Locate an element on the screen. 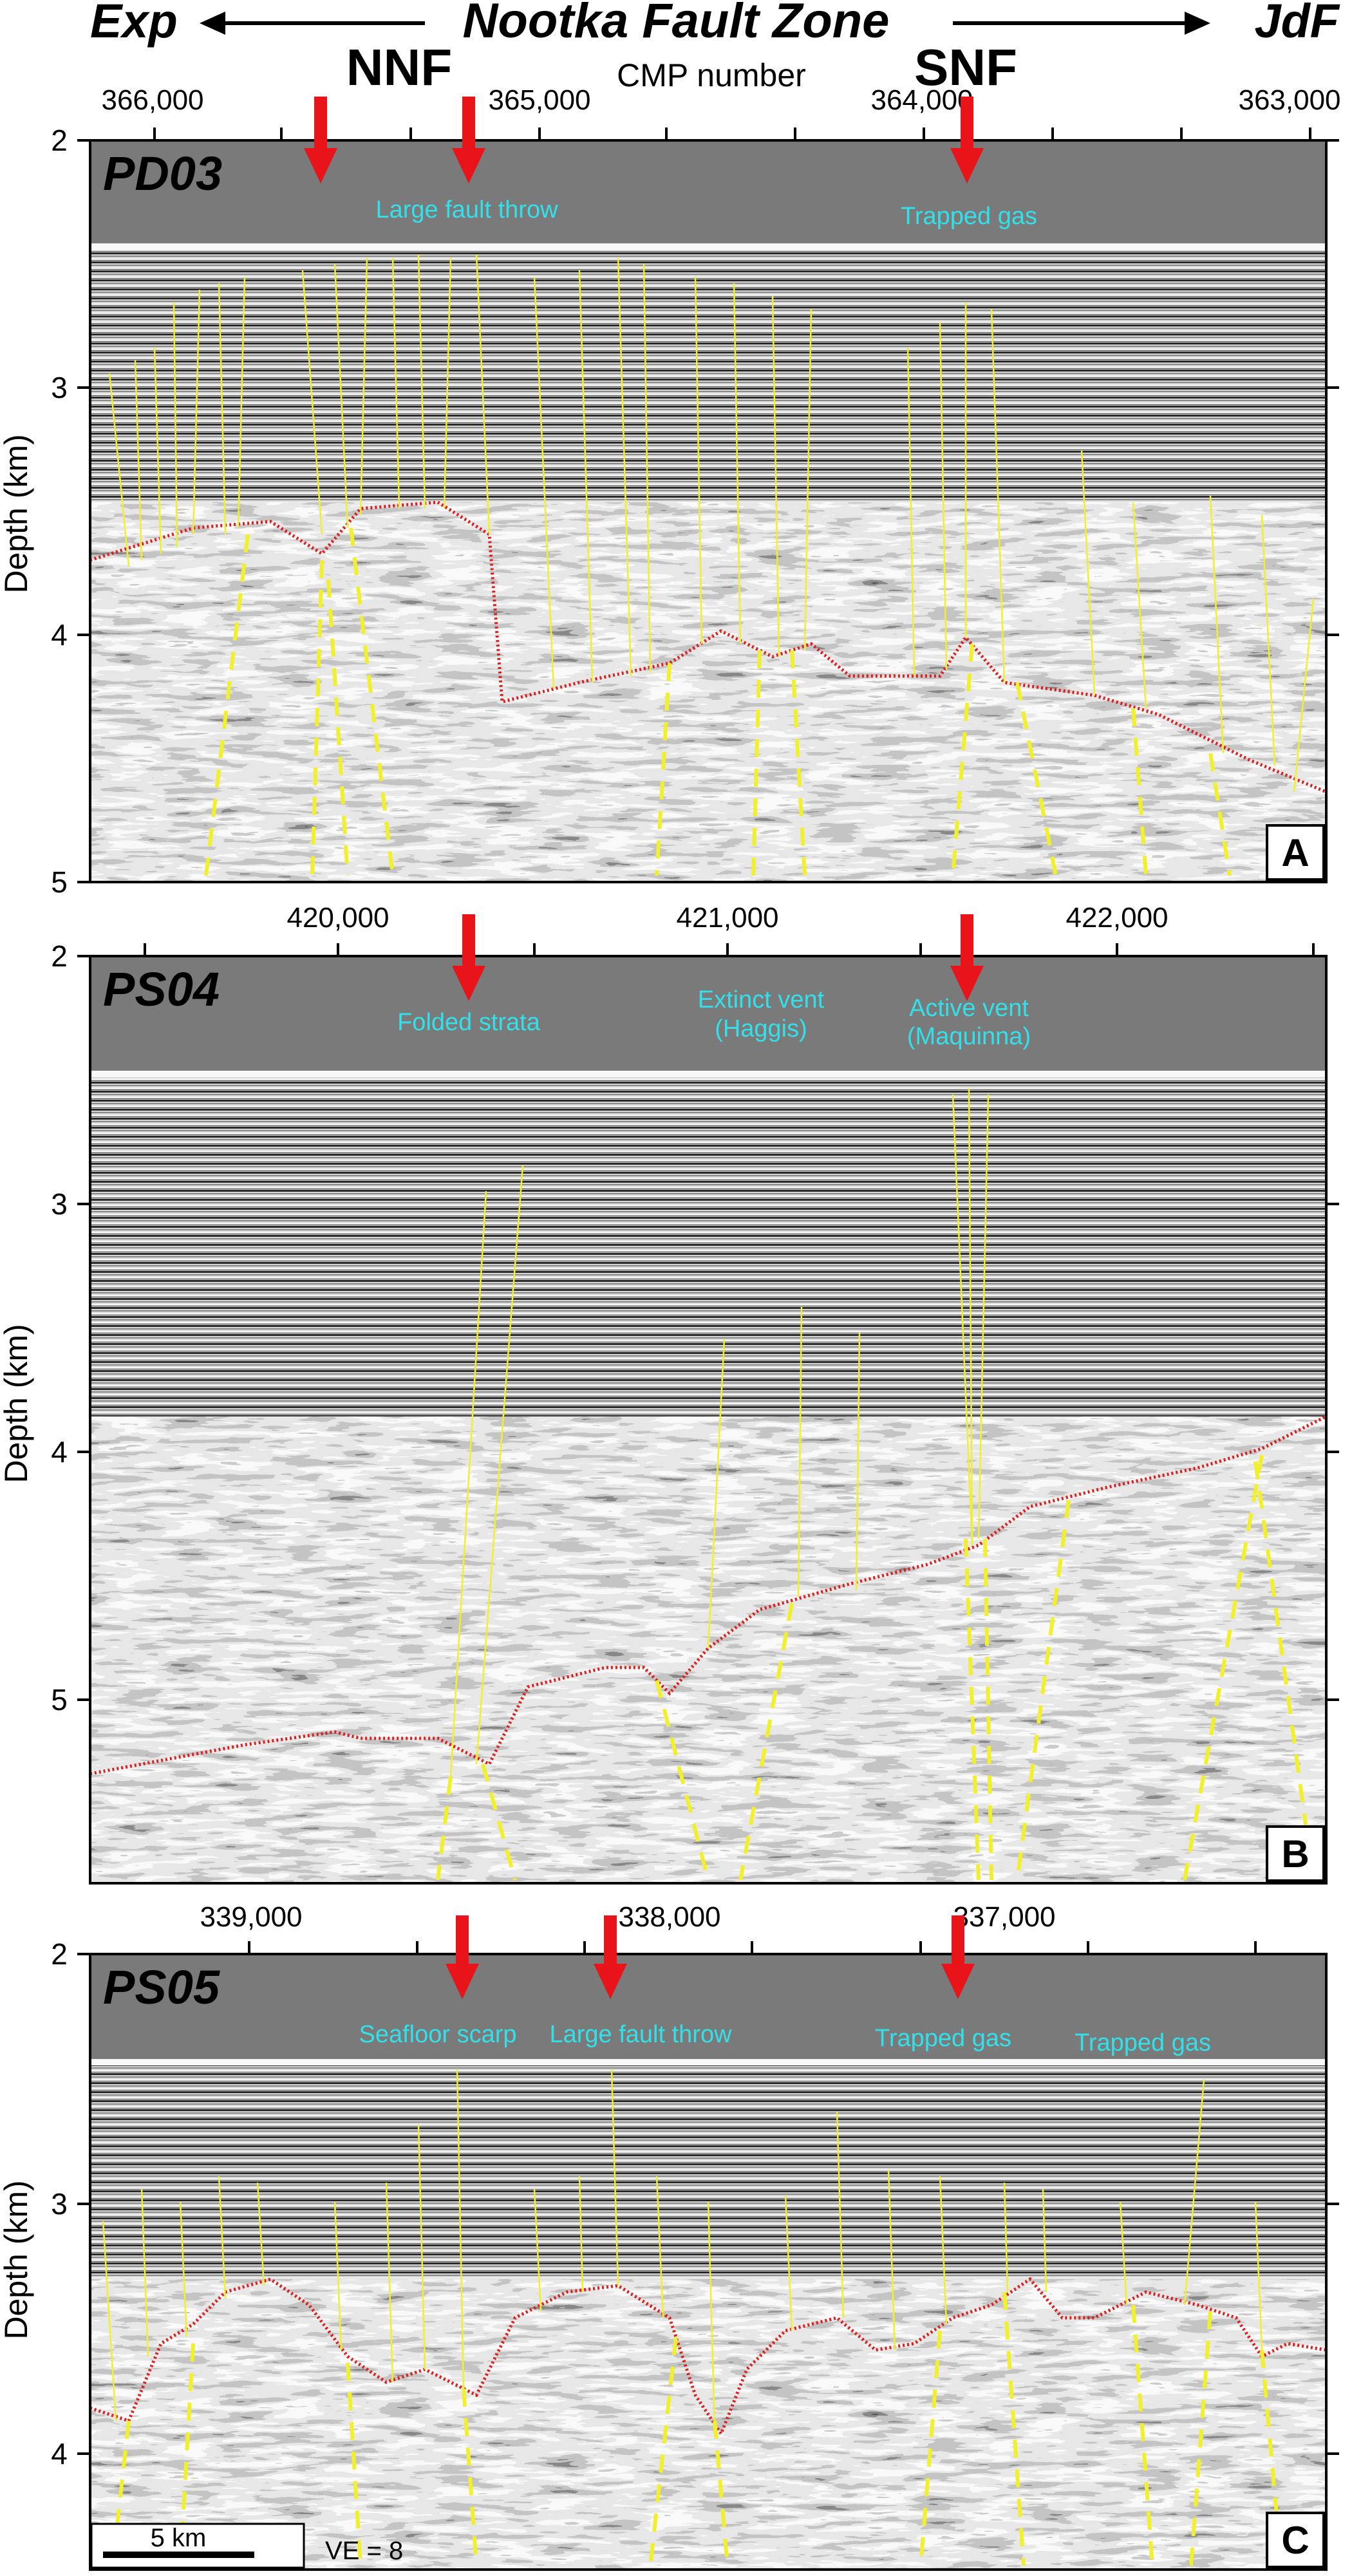 The width and height of the screenshot is (1352, 2576). cmp-tick-label: 338,000 is located at coordinates (669, 1917).